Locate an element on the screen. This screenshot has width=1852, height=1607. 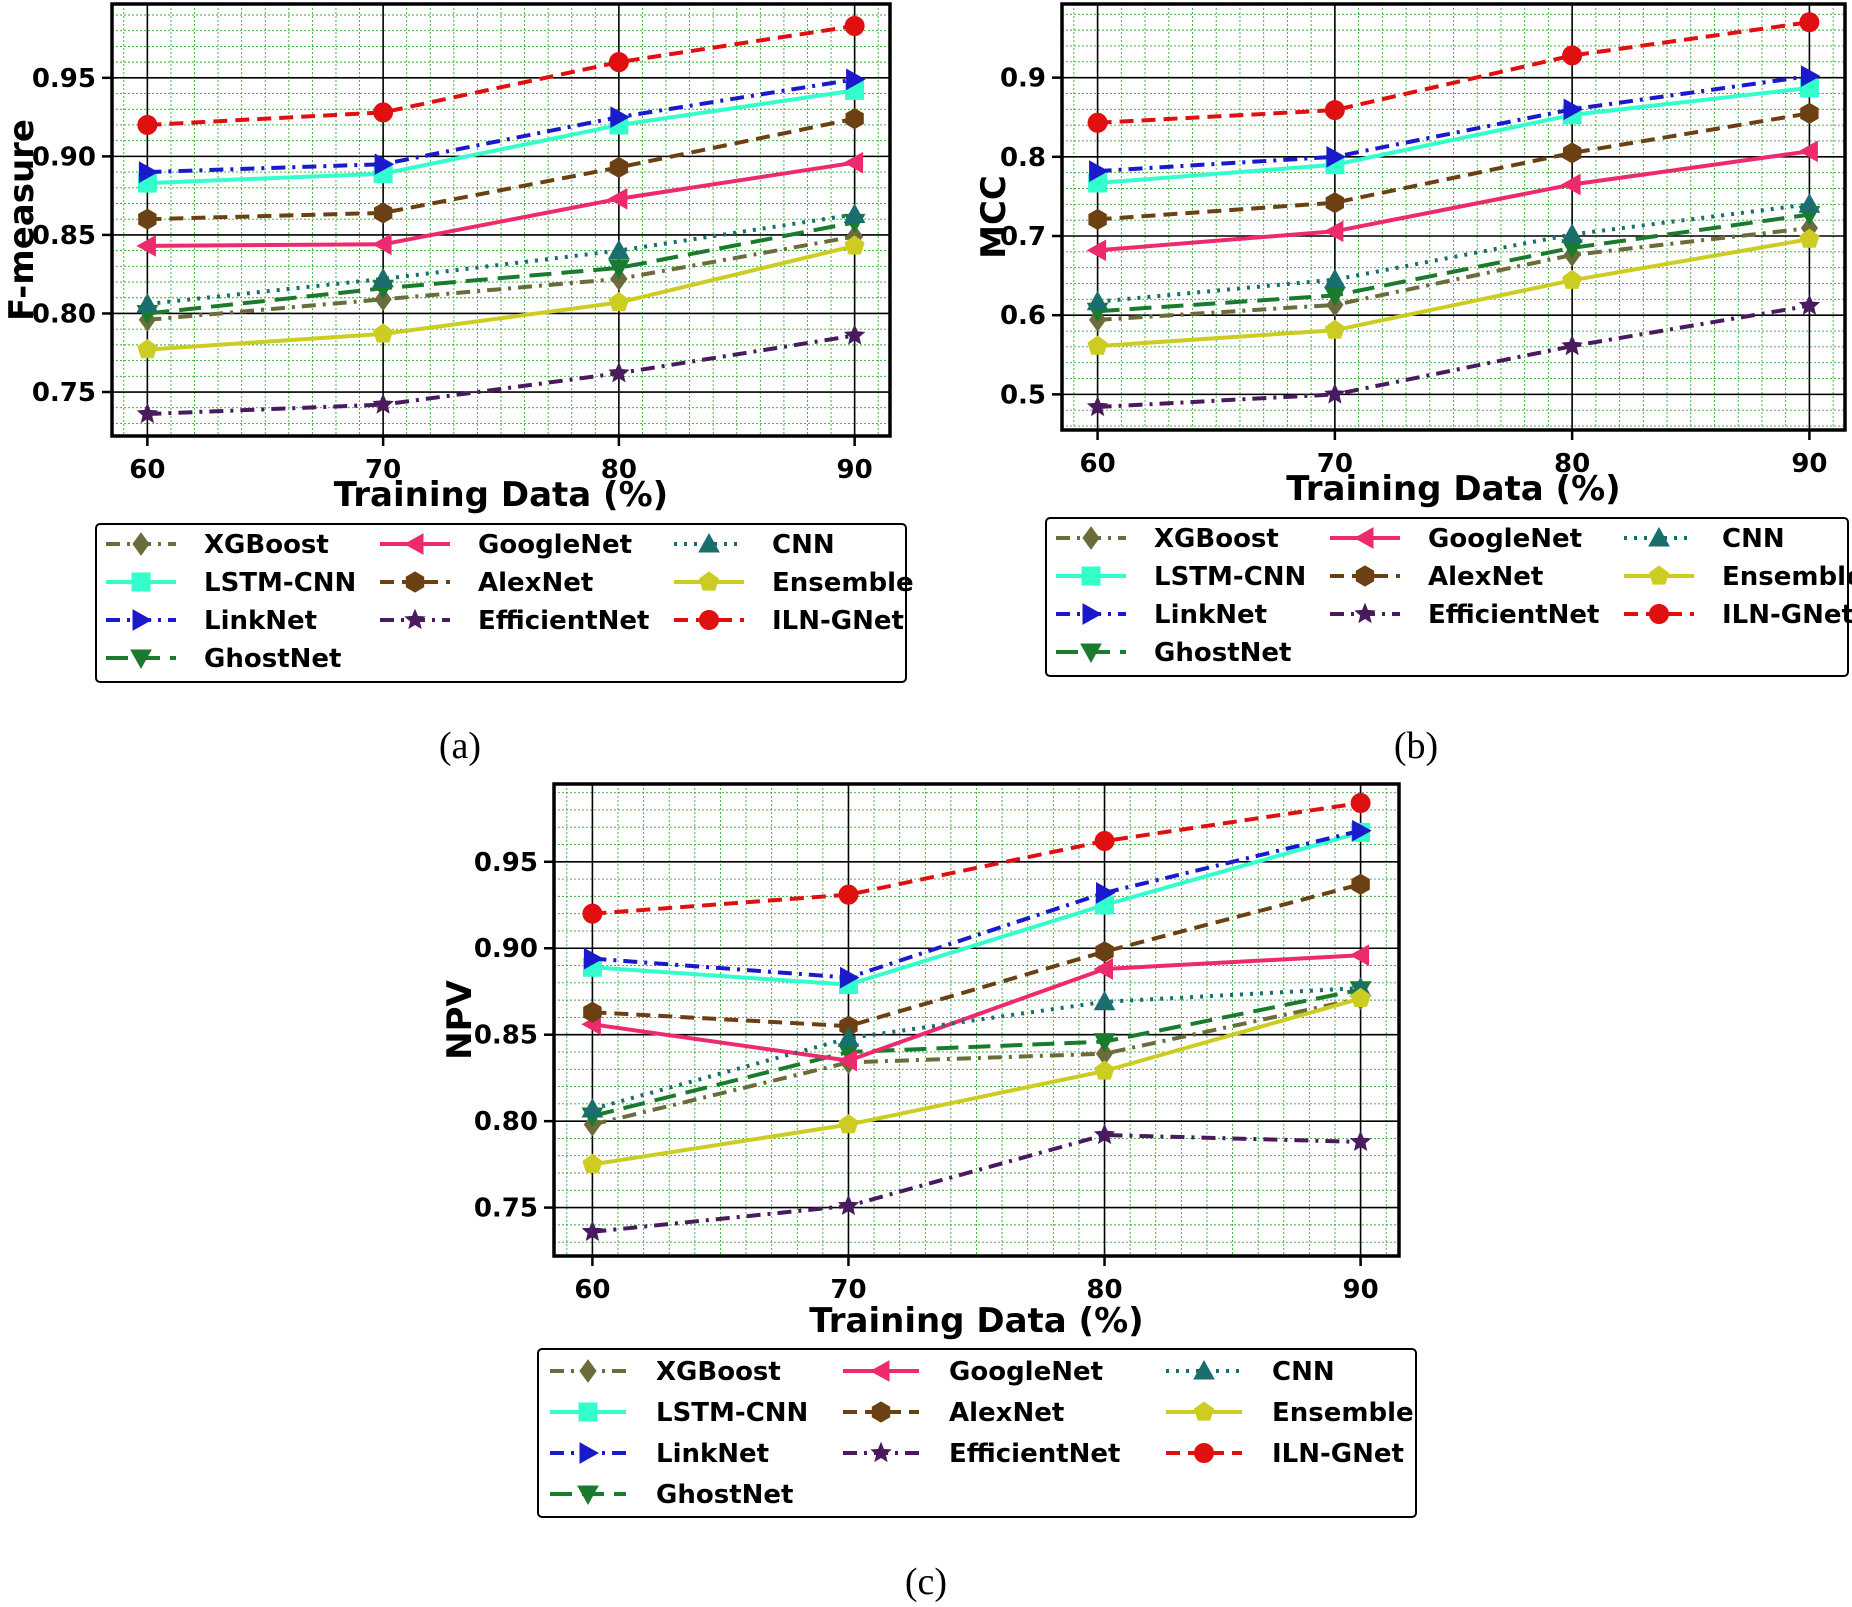
legend-label: GhostNet is located at coordinates (1222, 653).